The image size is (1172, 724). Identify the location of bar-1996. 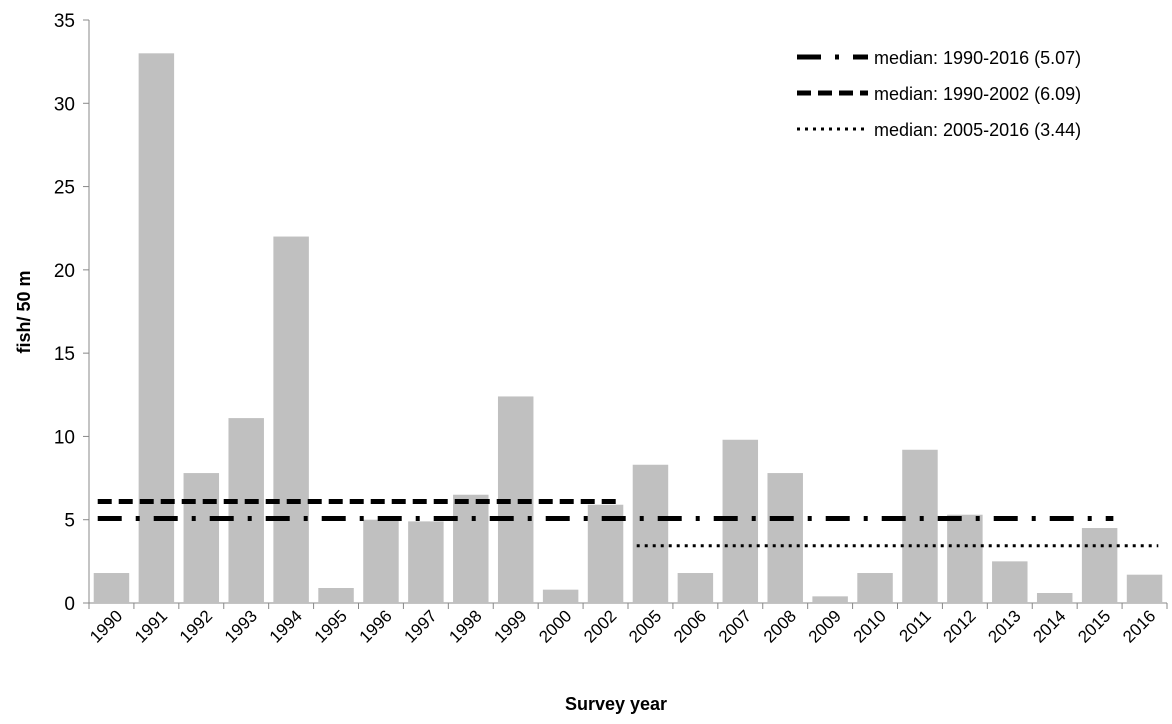
(381, 561).